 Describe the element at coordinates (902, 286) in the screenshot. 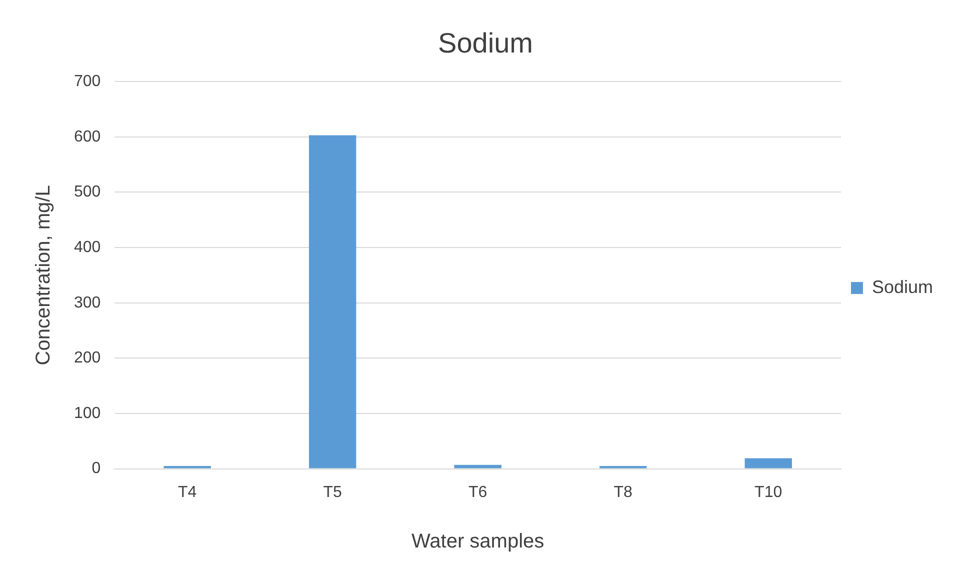

I see `legend-label: Sodium` at that location.